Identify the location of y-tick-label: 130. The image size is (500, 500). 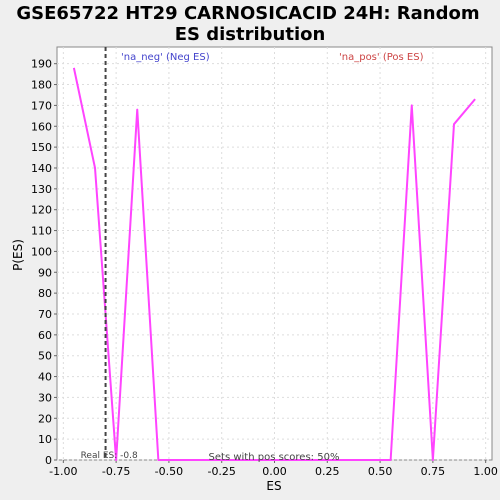
(41, 189).